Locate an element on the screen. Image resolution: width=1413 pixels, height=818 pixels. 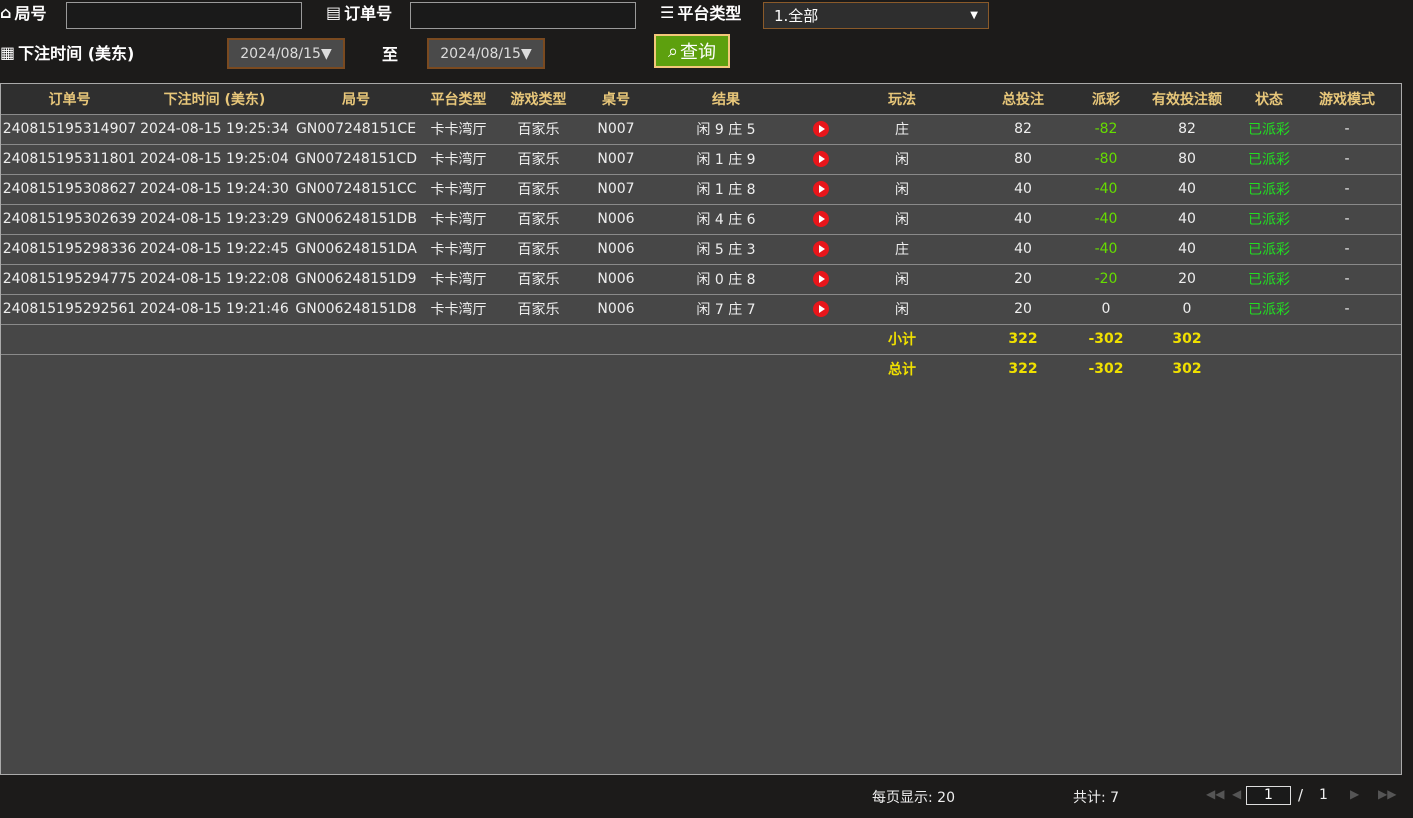
order-id-cell: 240815195292561 is located at coordinates (69, 308).